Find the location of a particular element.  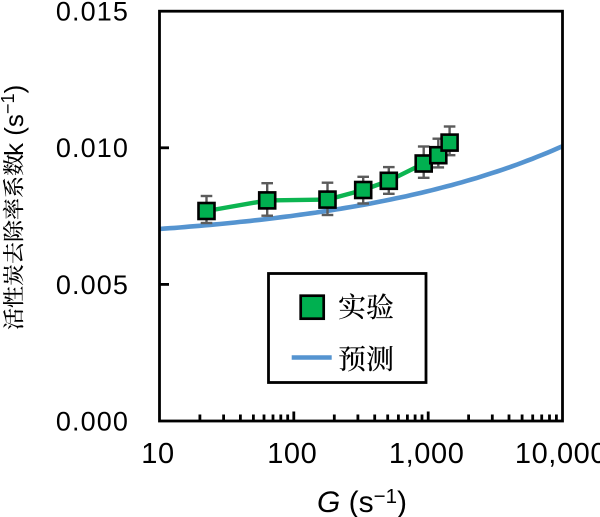

svg-text: 10 is located at coordinates (157, 454).